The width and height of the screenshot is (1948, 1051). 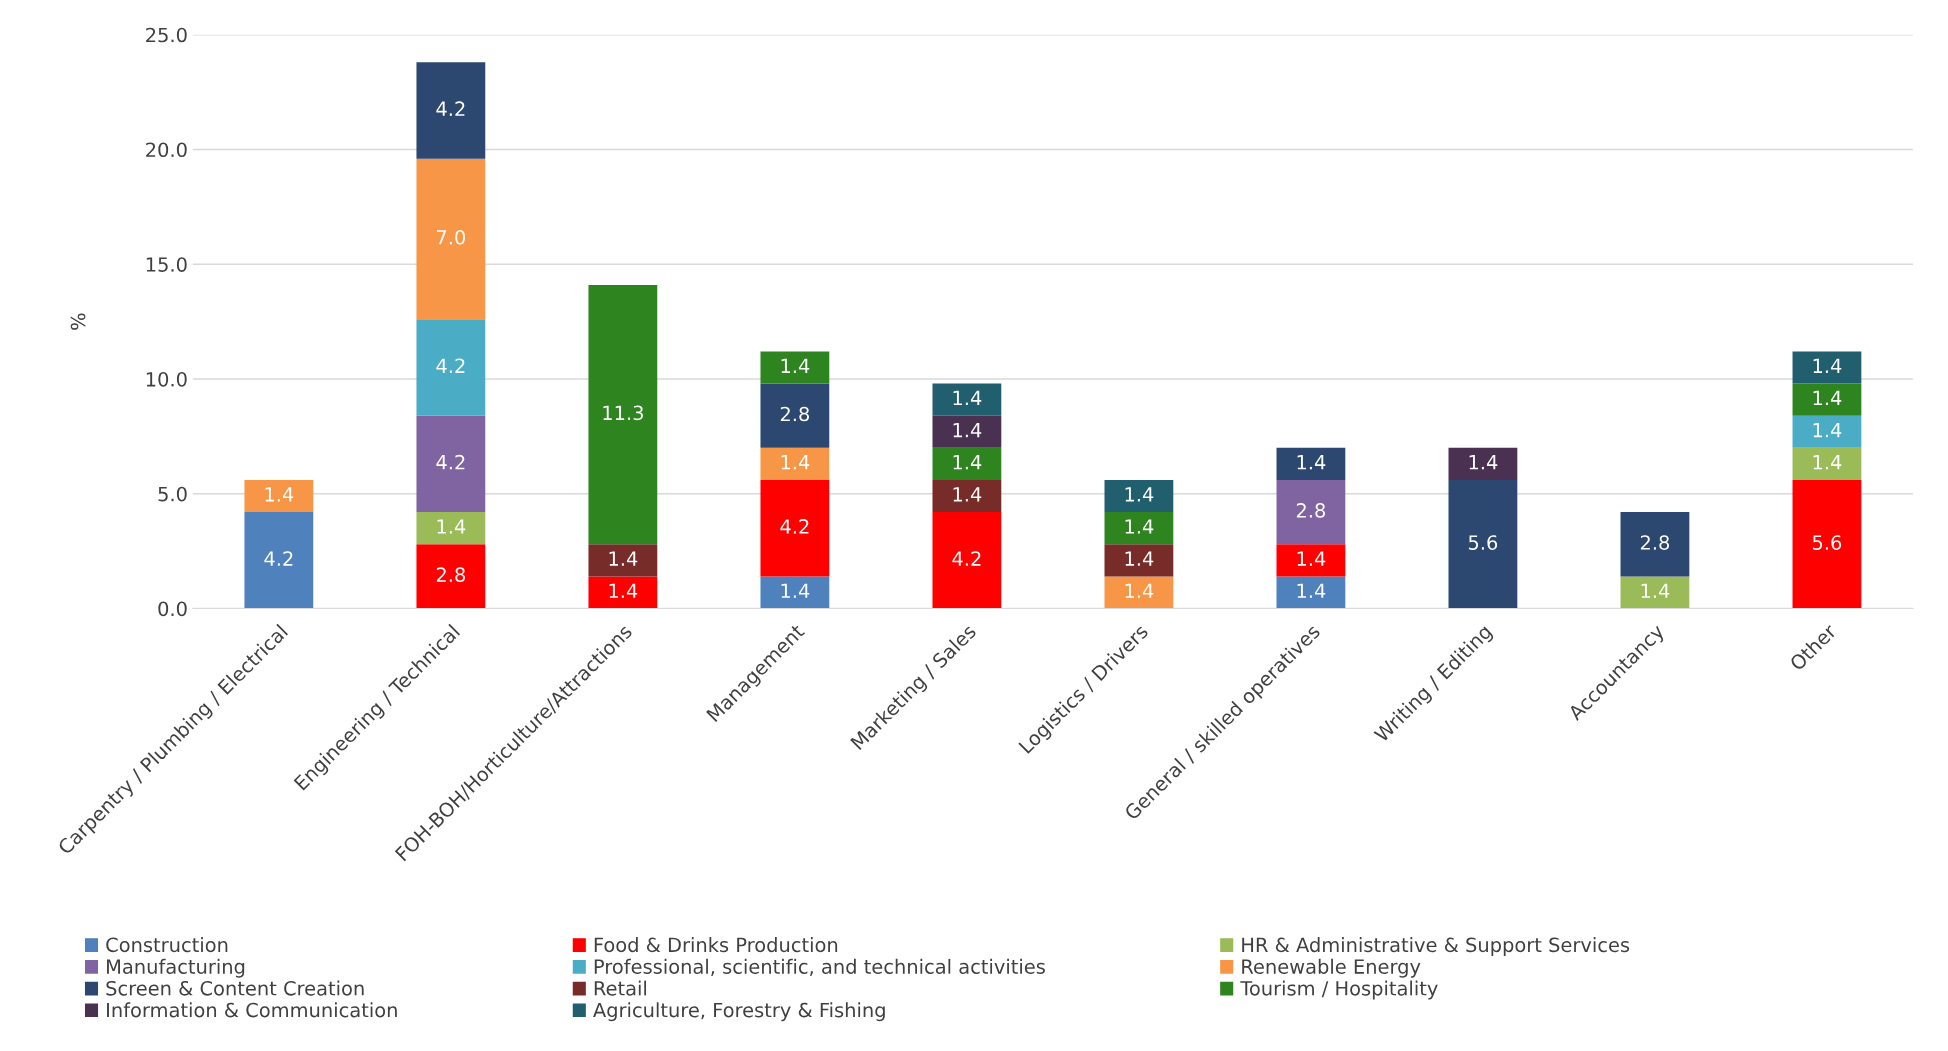 What do you see at coordinates (78, 321) in the screenshot?
I see `y-axis-title: %` at bounding box center [78, 321].